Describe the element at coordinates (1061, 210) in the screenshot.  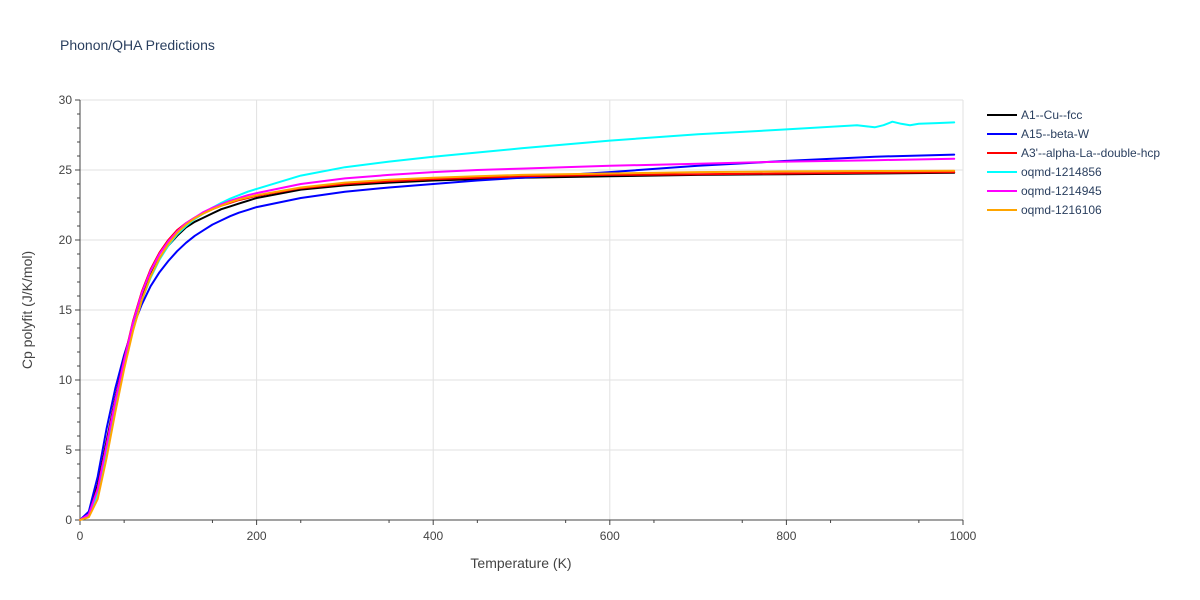
I see `legend-label-5: oqmd-1216106` at that location.